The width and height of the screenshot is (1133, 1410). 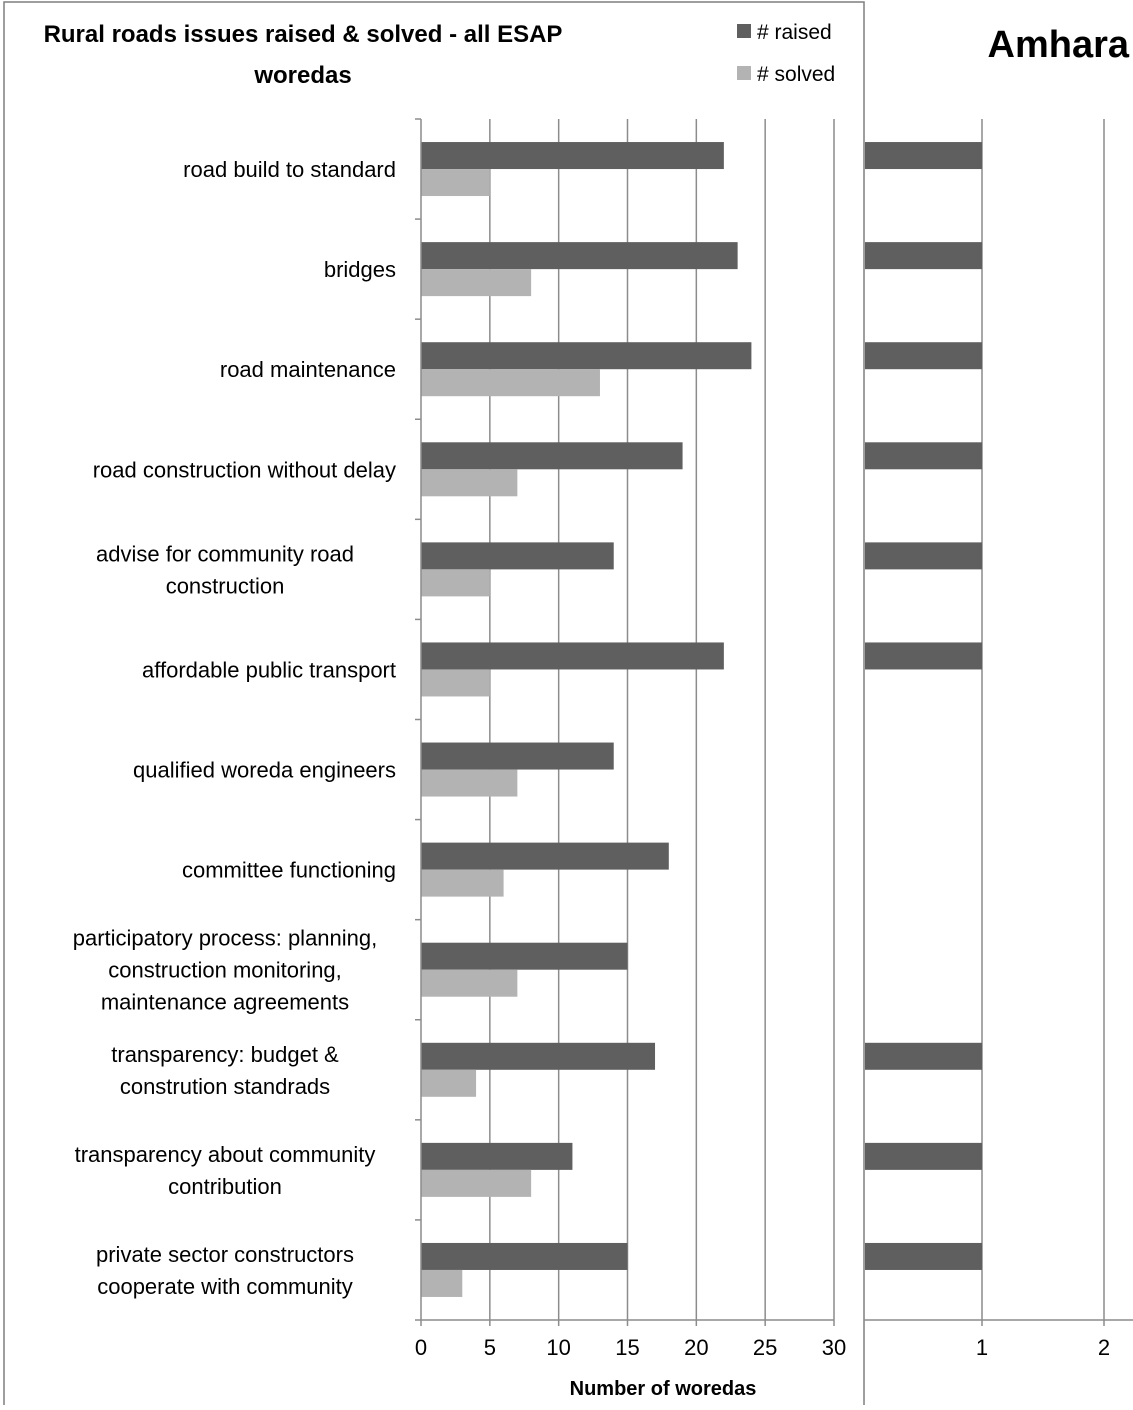 What do you see at coordinates (765, 1347) in the screenshot?
I see `x-tick-label: 25` at bounding box center [765, 1347].